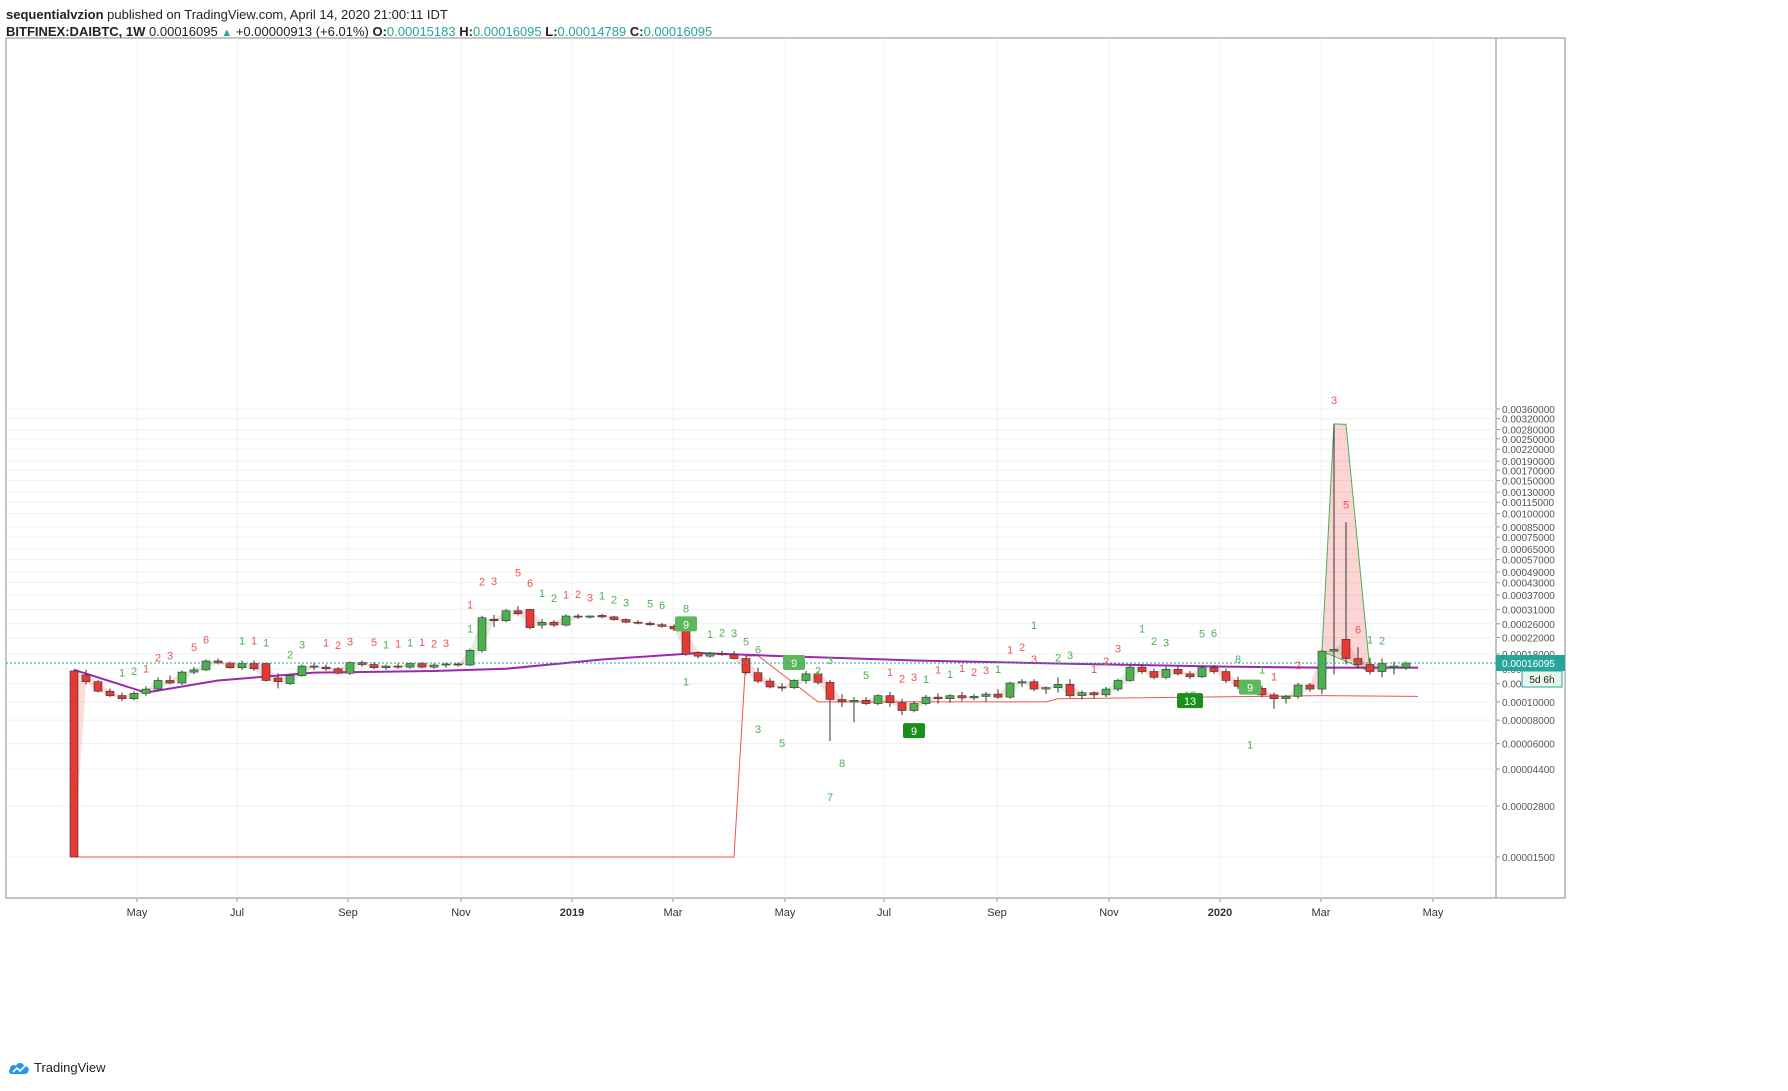  What do you see at coordinates (183, 31) in the screenshot?
I see `last-price: 0.00016095` at bounding box center [183, 31].